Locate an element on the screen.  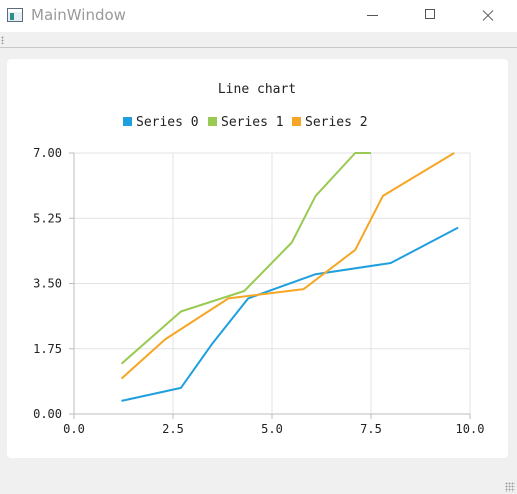
x-tick-label: 7.5 is located at coordinates (371, 429).